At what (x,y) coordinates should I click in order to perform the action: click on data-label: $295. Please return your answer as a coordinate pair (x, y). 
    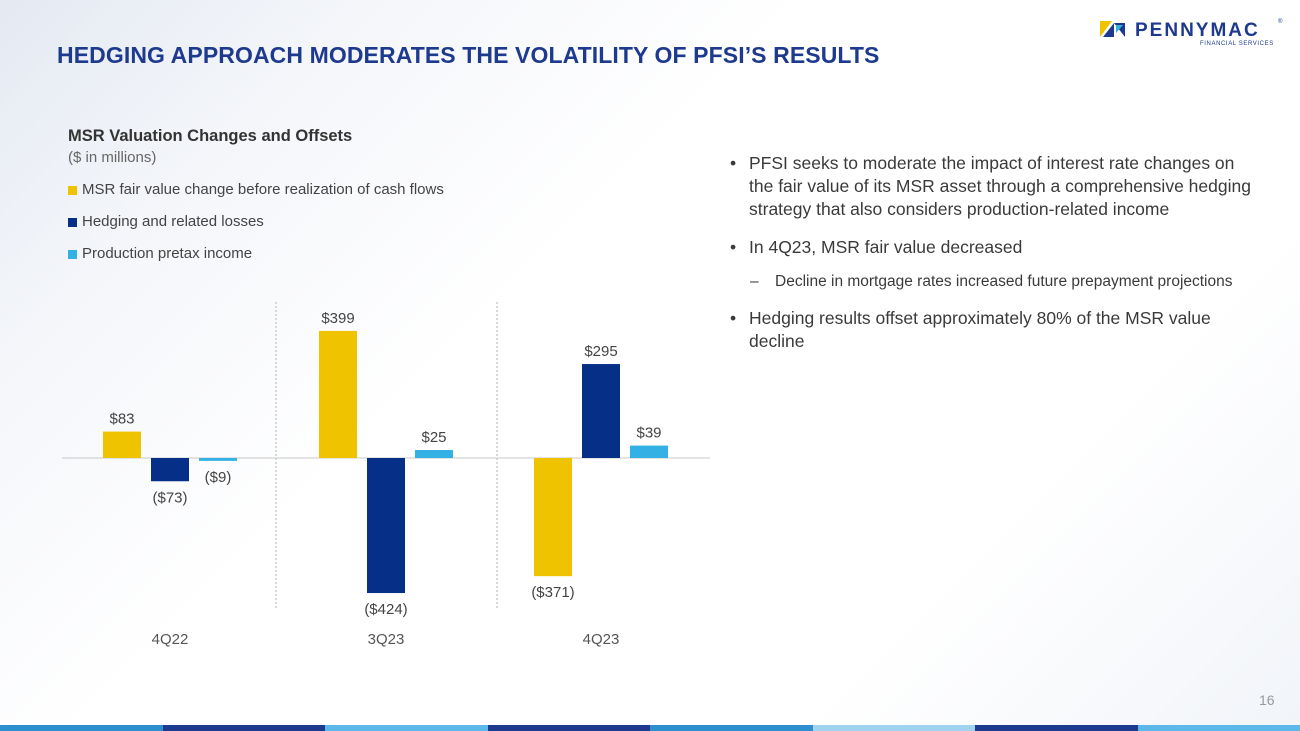
    Looking at the image, I should click on (600, 351).